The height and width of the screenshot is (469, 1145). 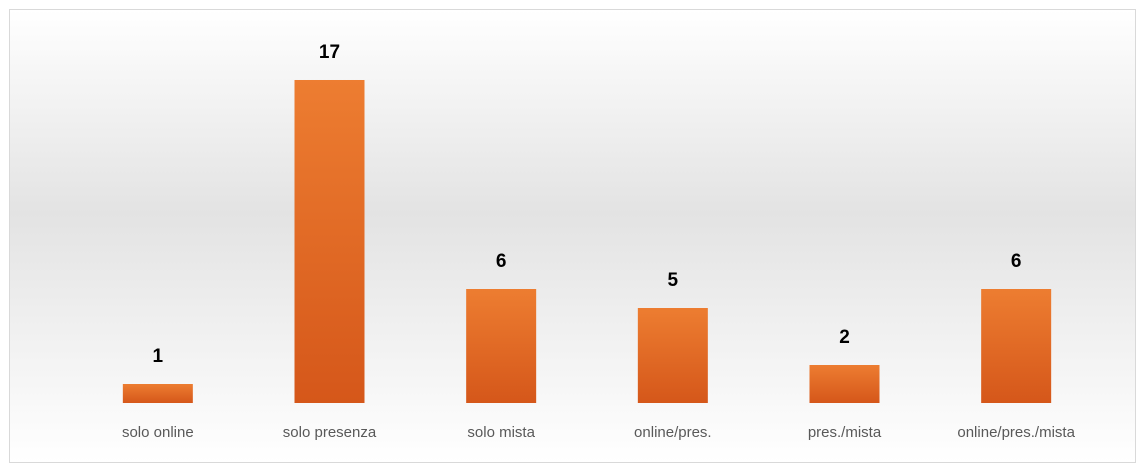 What do you see at coordinates (329, 52) in the screenshot?
I see `data-label: 17` at bounding box center [329, 52].